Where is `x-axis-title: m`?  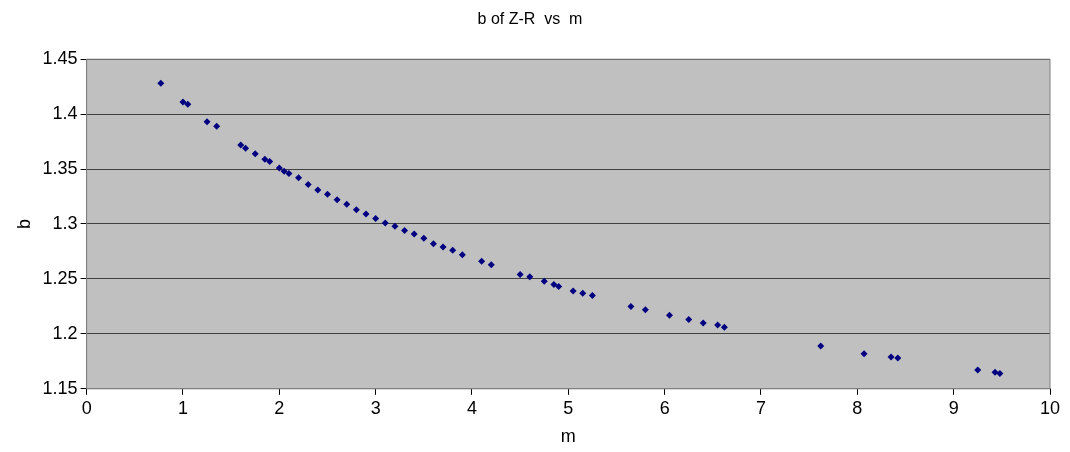
x-axis-title: m is located at coordinates (568, 436).